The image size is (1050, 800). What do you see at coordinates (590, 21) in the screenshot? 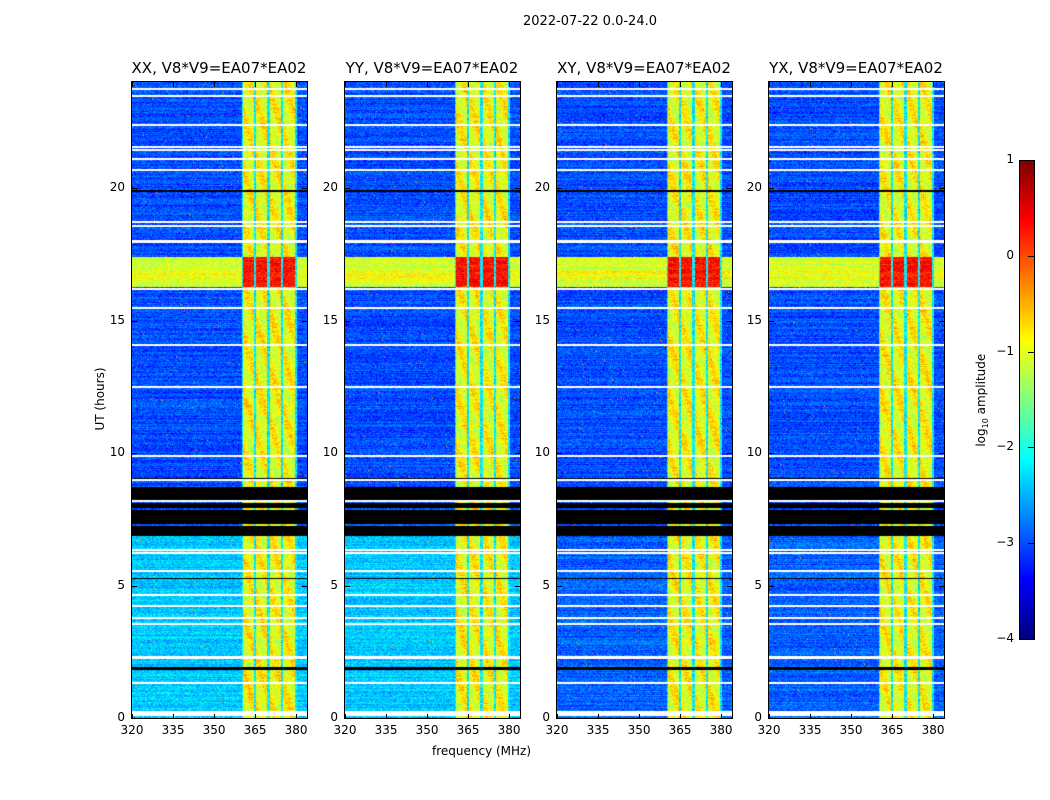
I see `figure-title: 2022-07-22 0.0-24.0` at bounding box center [590, 21].